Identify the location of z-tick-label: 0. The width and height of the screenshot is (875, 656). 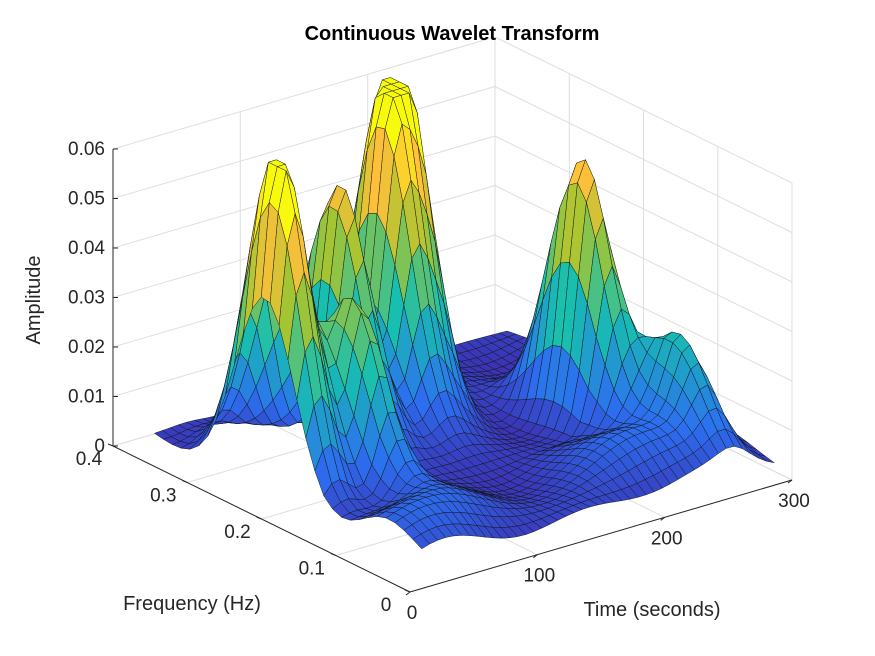
(99, 446).